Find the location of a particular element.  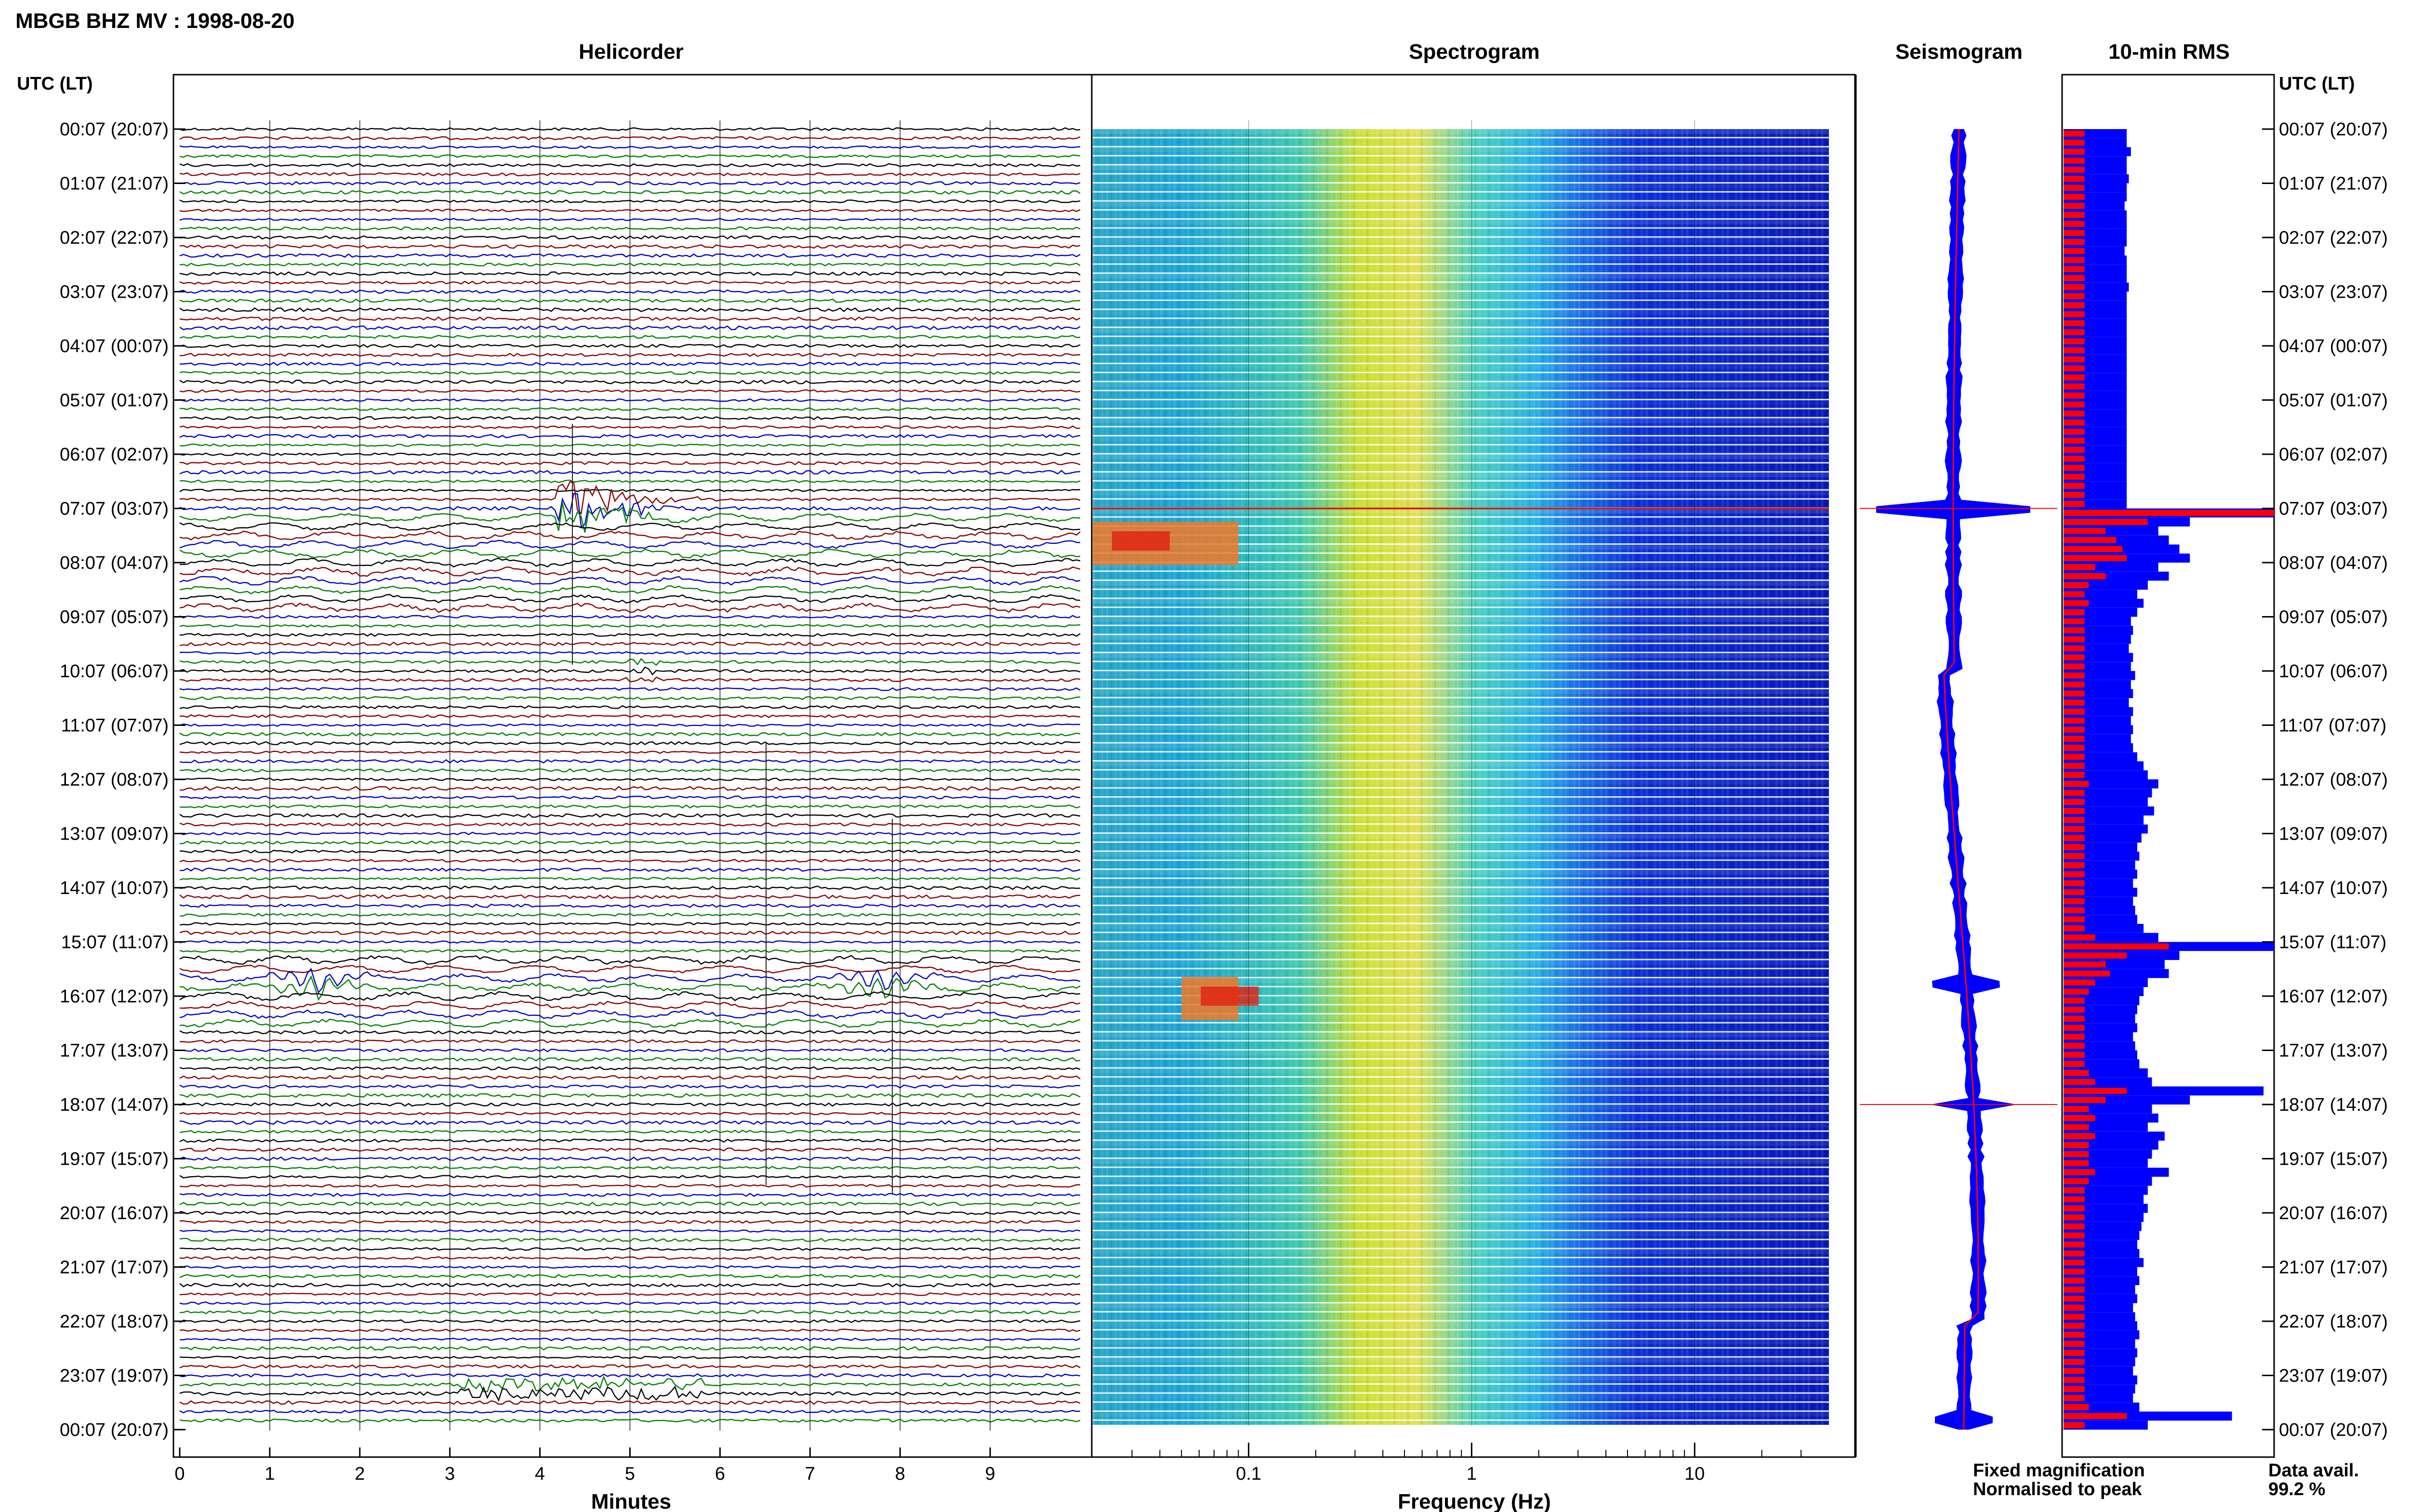

axis-right-label: UTC (LT) is located at coordinates (2317, 84).